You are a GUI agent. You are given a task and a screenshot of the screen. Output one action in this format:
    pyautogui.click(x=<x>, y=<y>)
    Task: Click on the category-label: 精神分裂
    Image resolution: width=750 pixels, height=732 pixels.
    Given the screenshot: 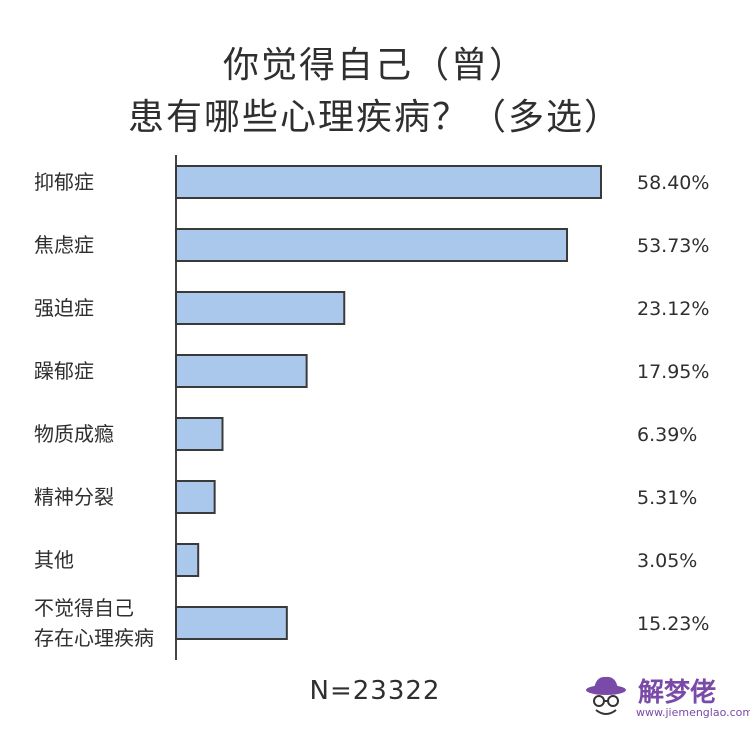 What is the action you would take?
    pyautogui.click(x=74, y=497)
    